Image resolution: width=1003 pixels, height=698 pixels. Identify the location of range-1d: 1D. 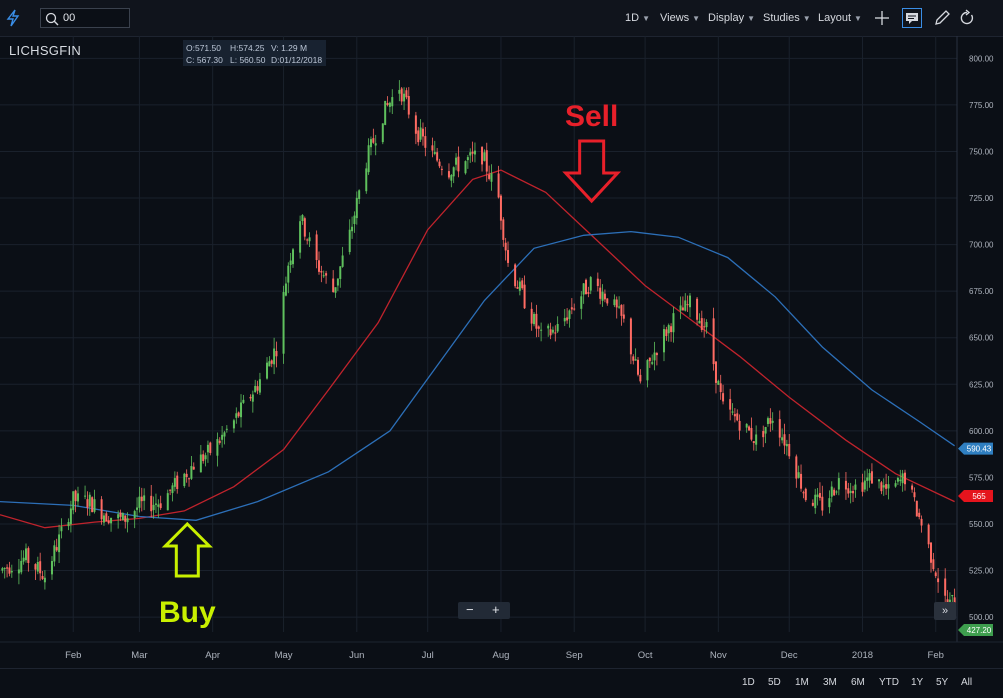
(748, 682).